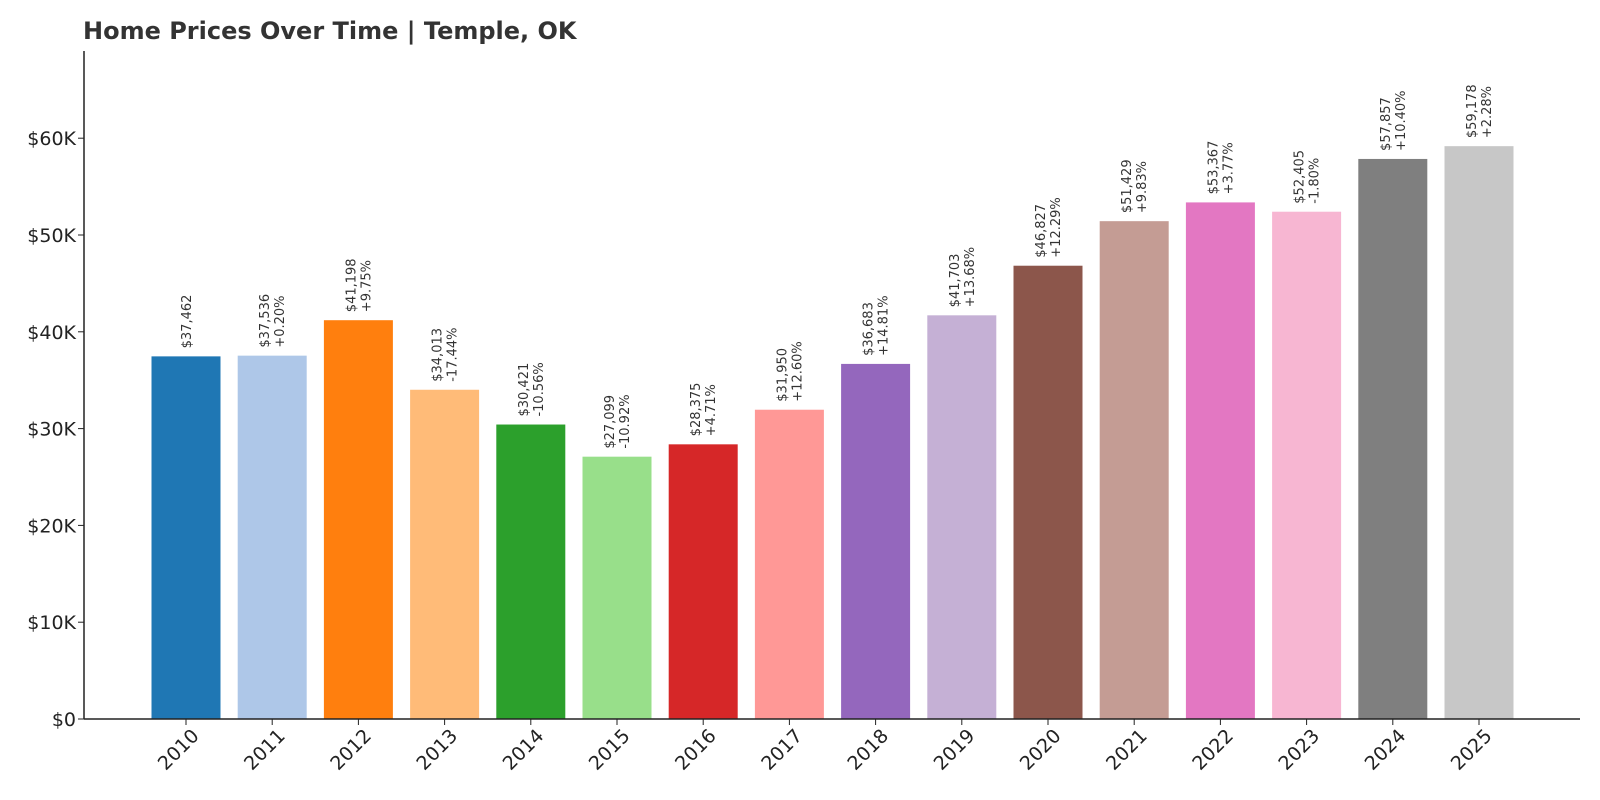 The width and height of the screenshot is (1600, 800). I want to click on data-label-group: $37,536 +0.20%, so click(273, 321).